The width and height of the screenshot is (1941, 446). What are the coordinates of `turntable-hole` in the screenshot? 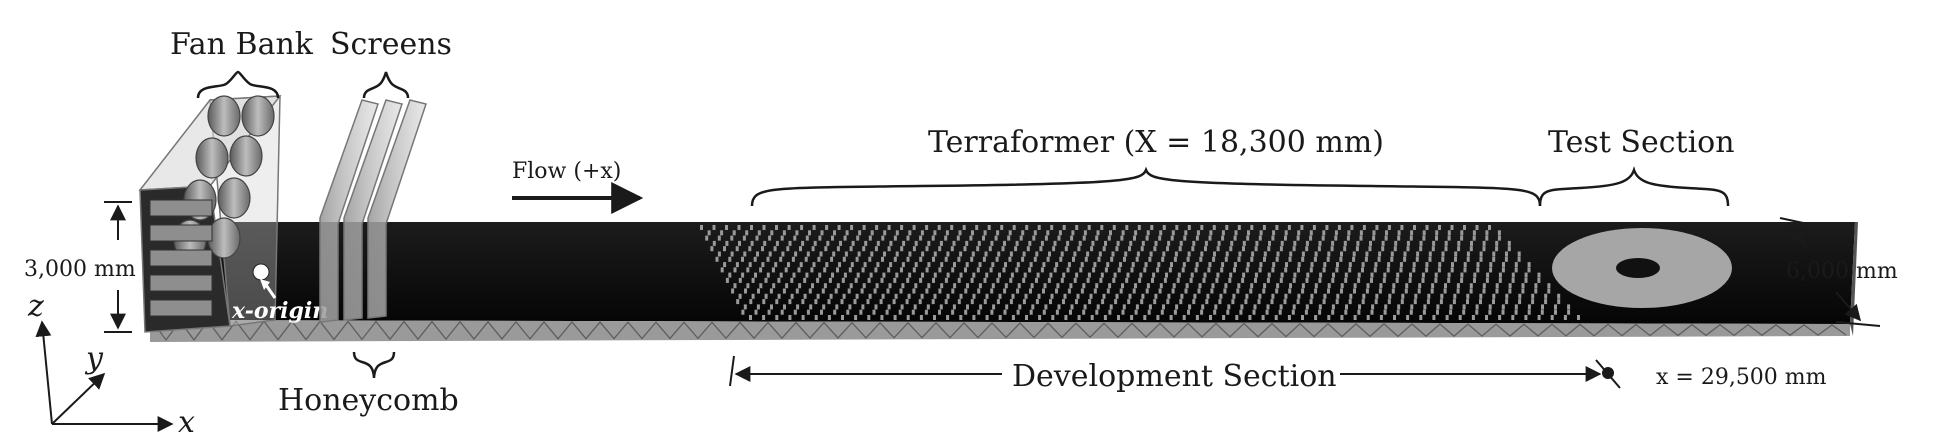 It's located at (1638, 268).